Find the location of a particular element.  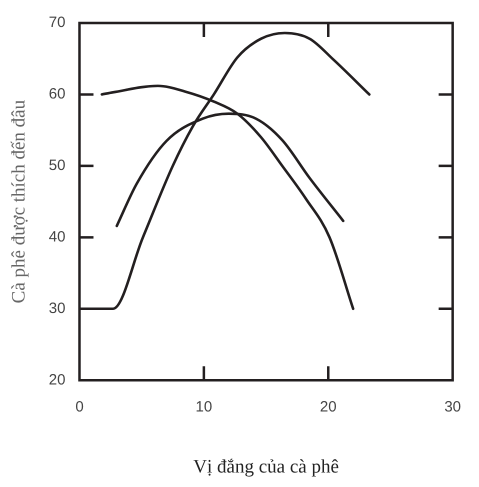

x-tick-label: 20 is located at coordinates (328, 407).